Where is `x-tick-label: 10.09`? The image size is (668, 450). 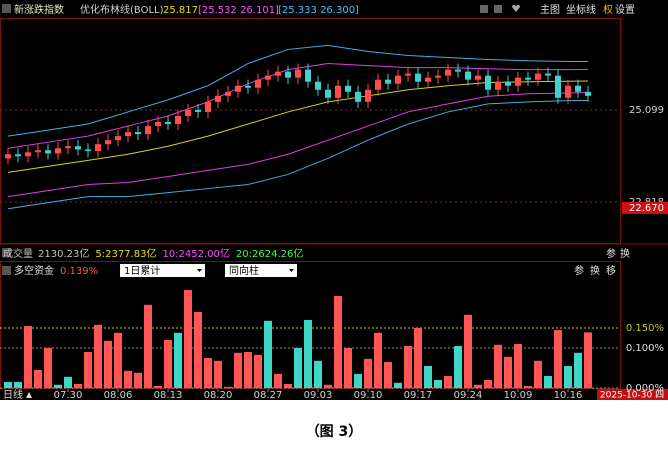
x-tick-label: 10.09 is located at coordinates (518, 395).